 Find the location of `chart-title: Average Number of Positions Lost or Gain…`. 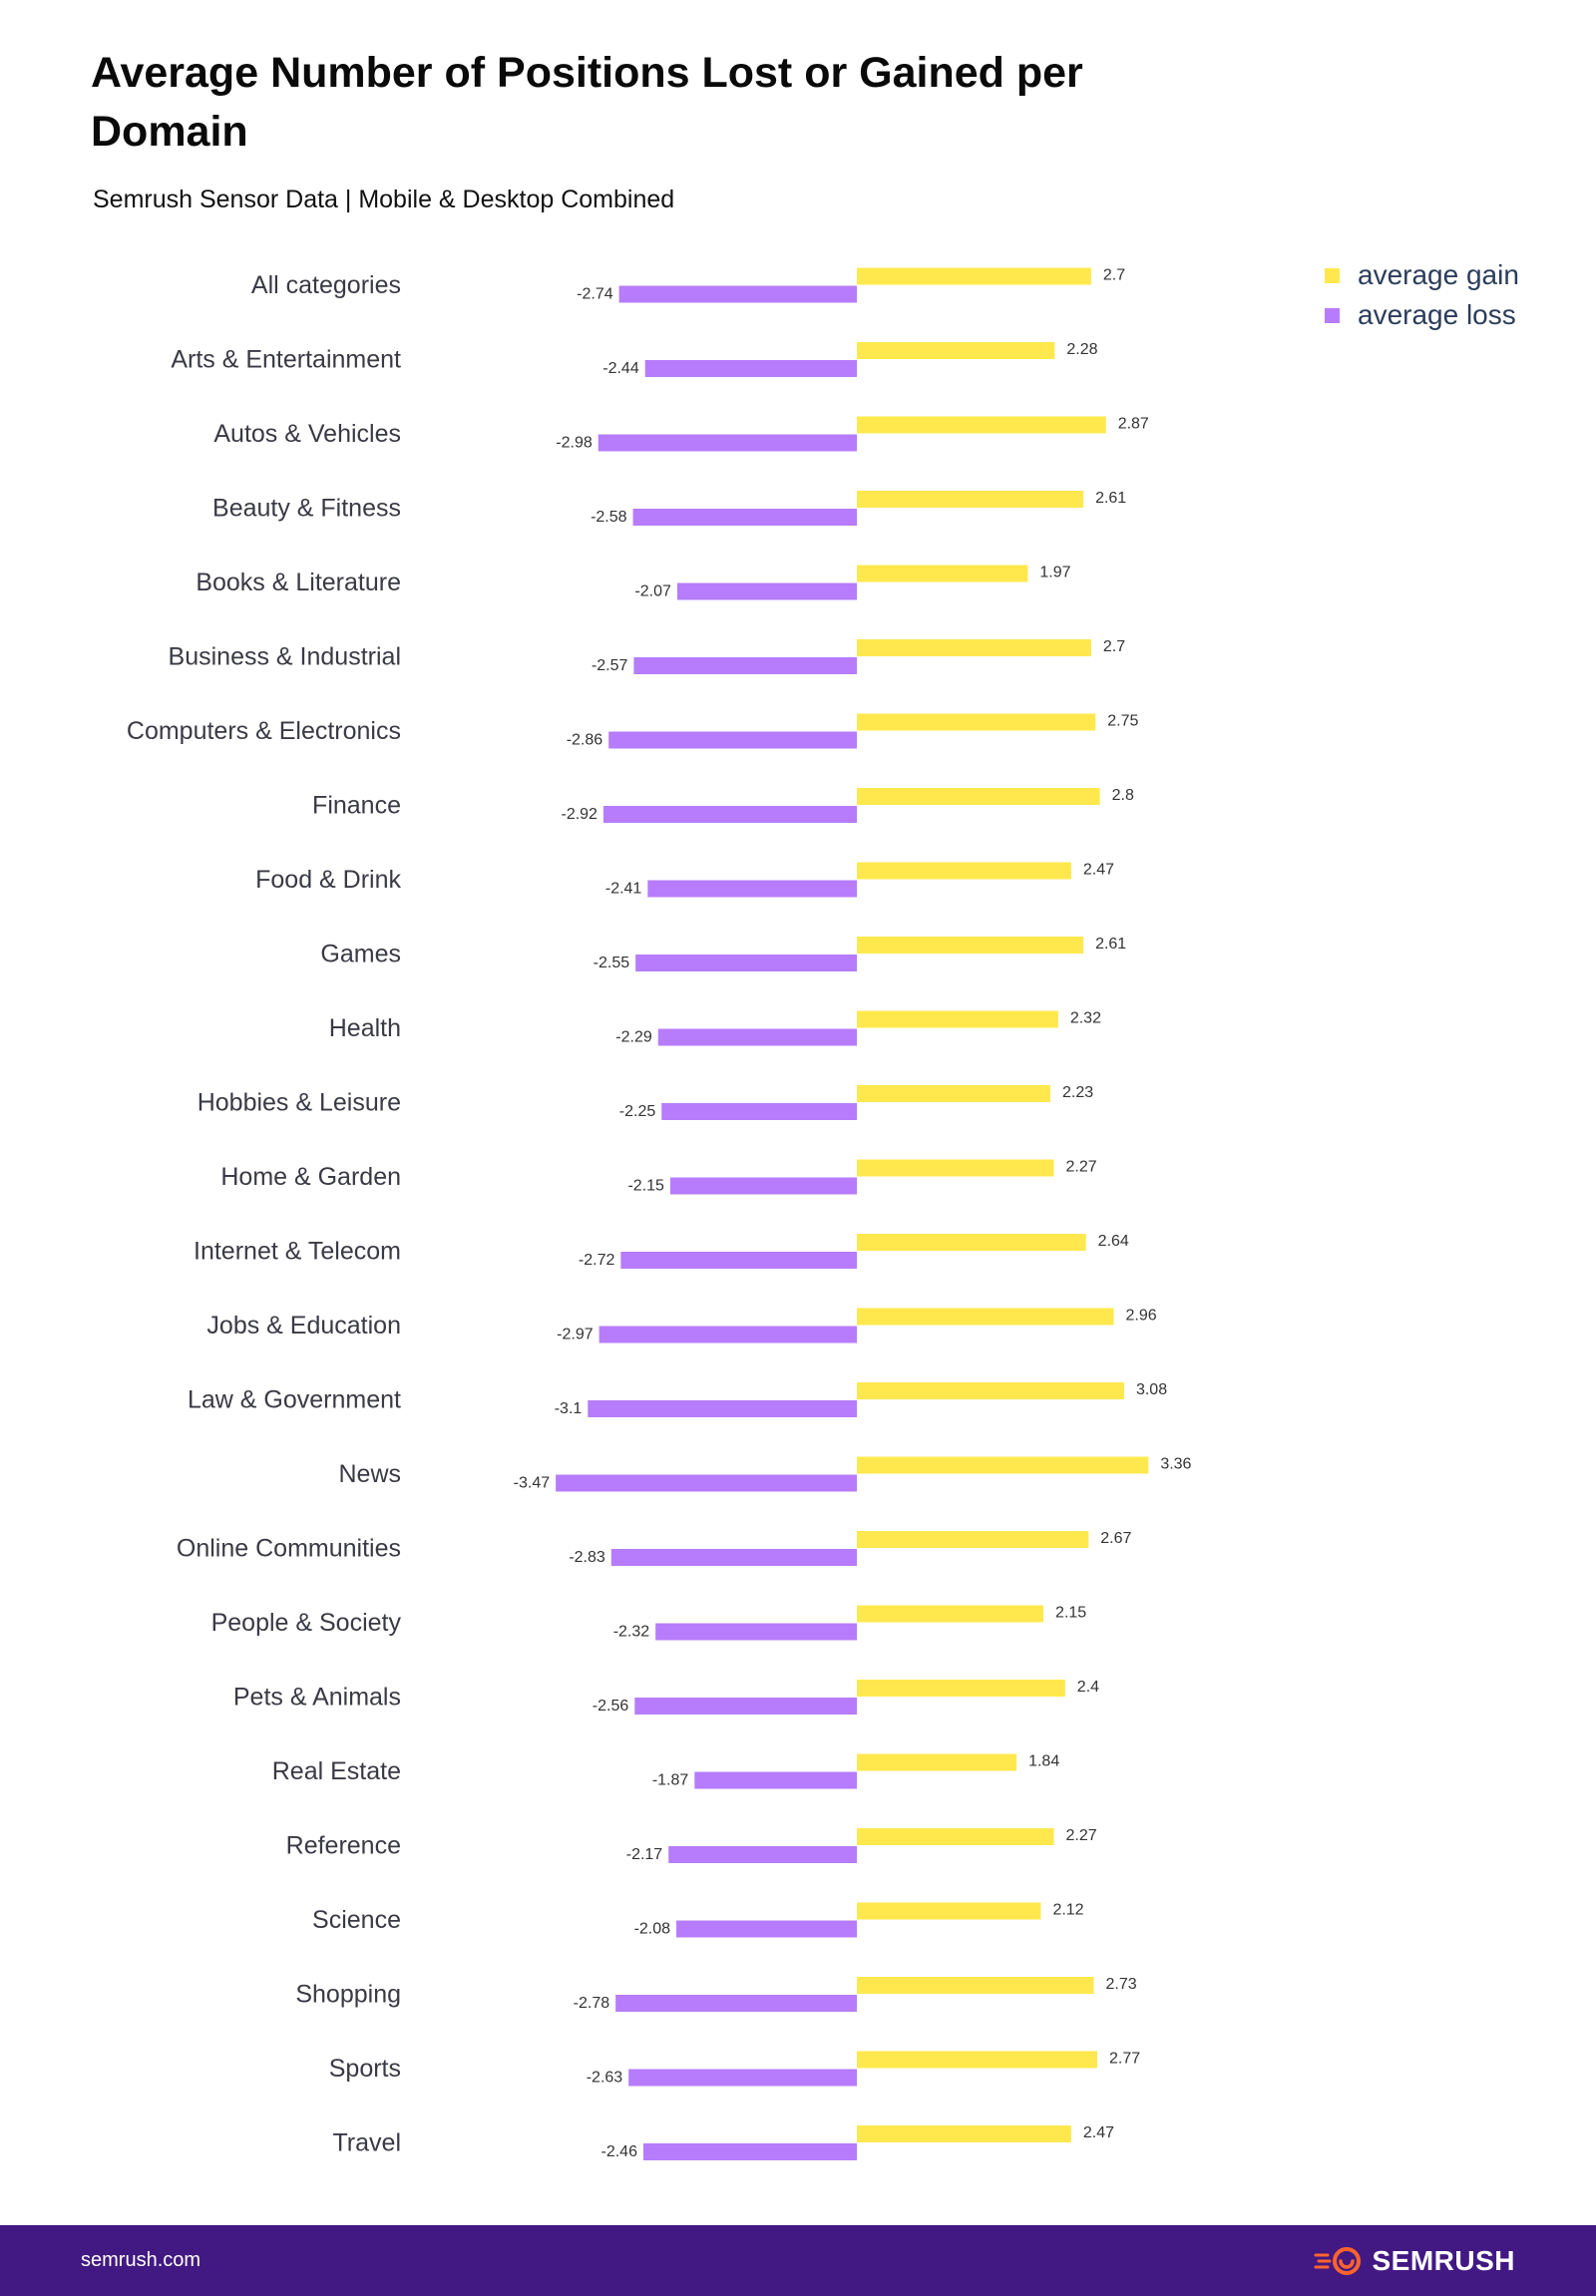

chart-title: Average Number of Positions Lost or Gain… is located at coordinates (587, 103).